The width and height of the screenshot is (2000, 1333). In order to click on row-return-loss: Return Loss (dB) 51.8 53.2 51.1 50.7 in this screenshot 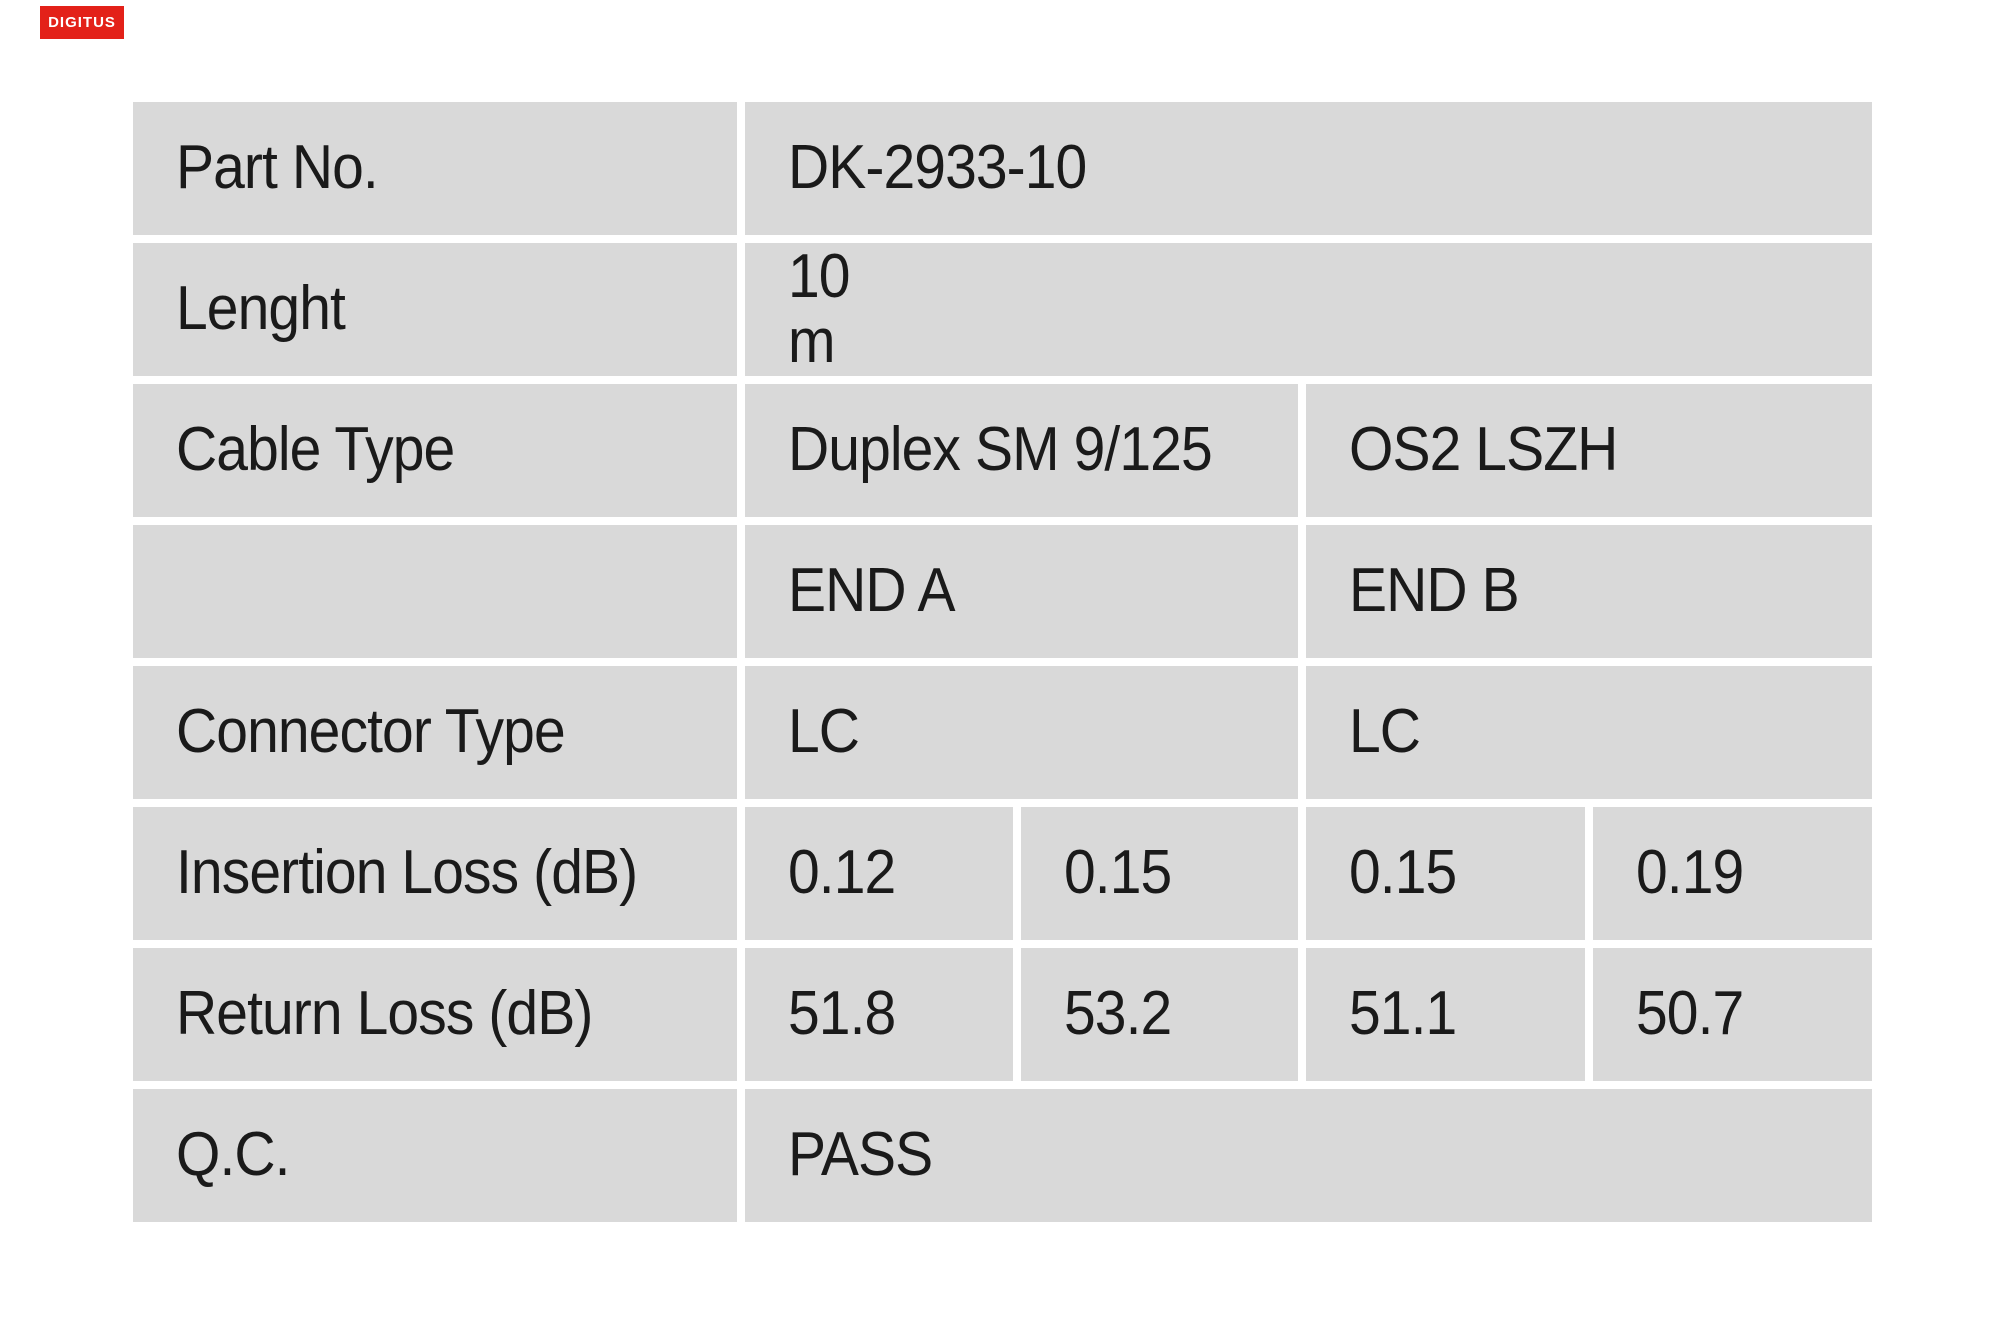, I will do `click(1002, 1014)`.